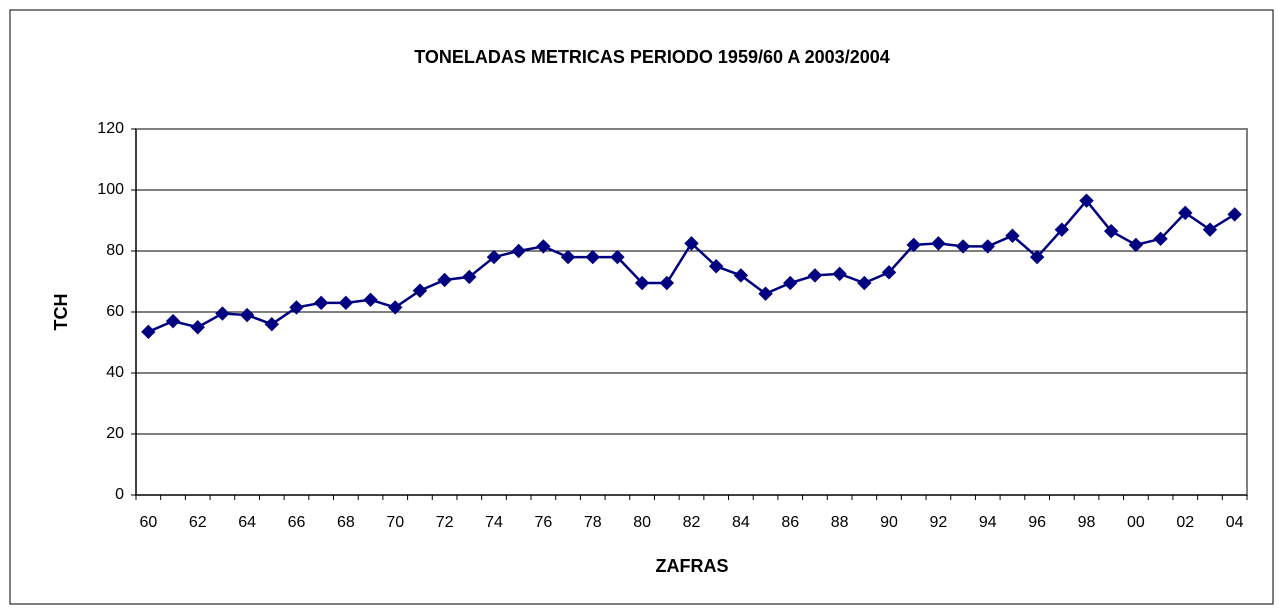  What do you see at coordinates (1037, 522) in the screenshot?
I see `x-tick-label: 96` at bounding box center [1037, 522].